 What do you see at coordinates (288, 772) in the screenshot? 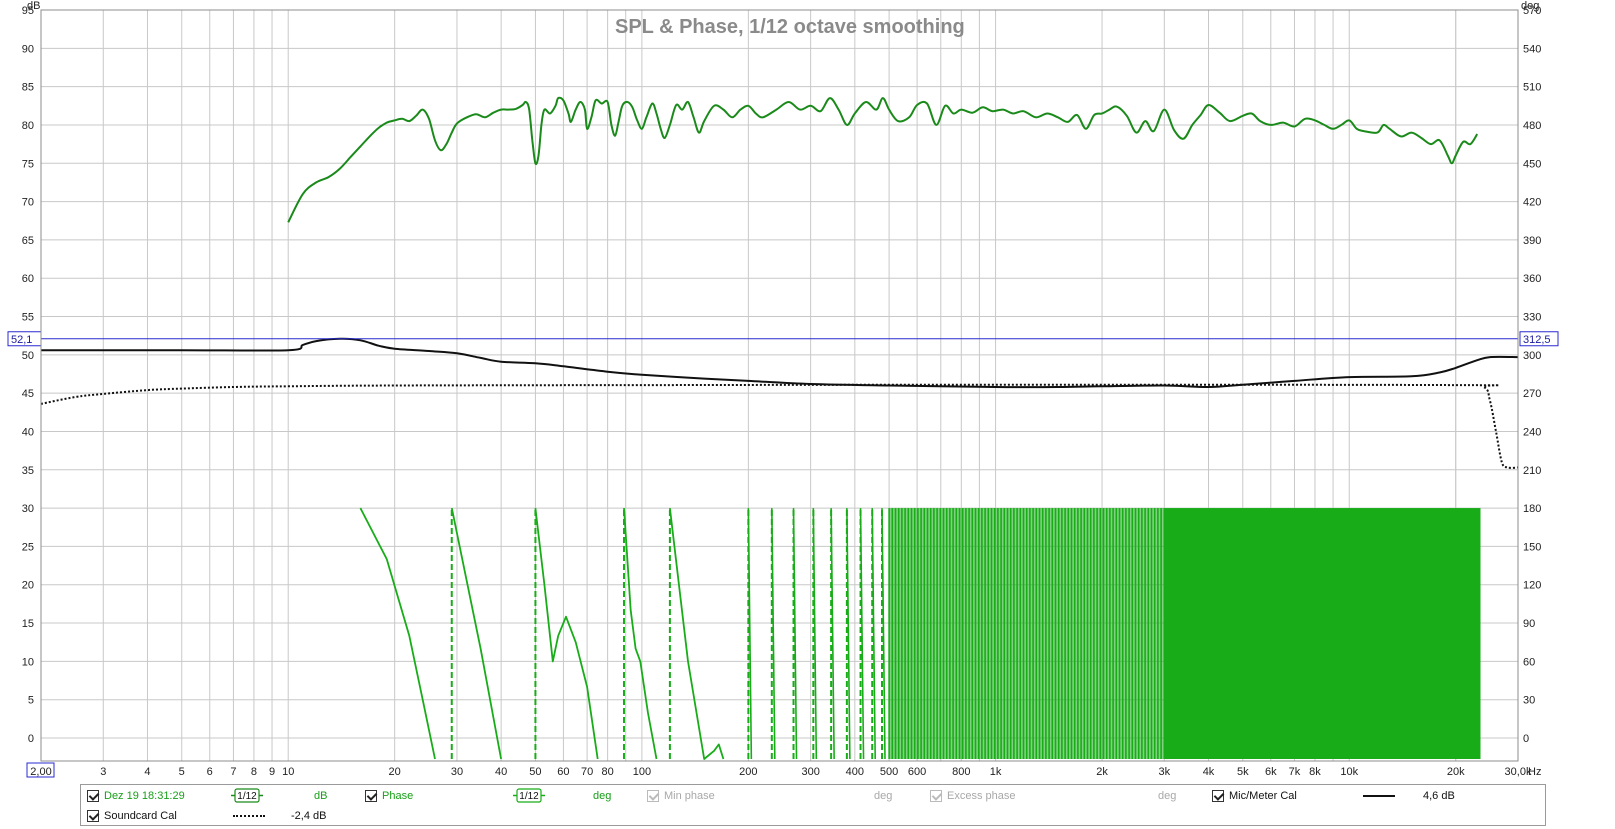
I see `x-tick-label: 10` at bounding box center [288, 772].